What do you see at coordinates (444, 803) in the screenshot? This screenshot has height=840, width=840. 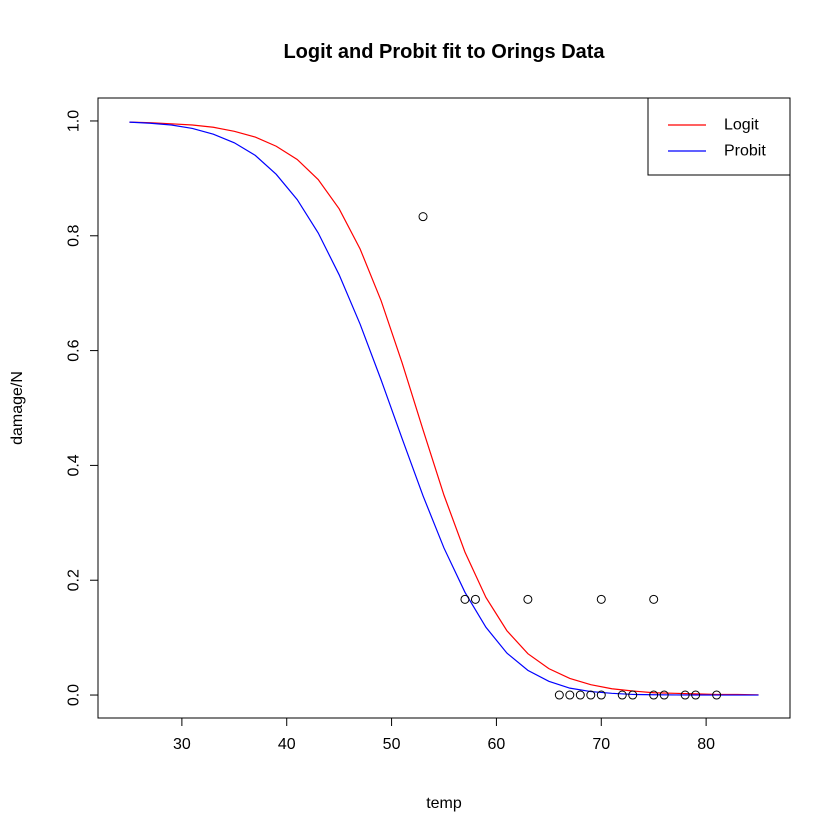 I see `x-axis-label: temp` at bounding box center [444, 803].